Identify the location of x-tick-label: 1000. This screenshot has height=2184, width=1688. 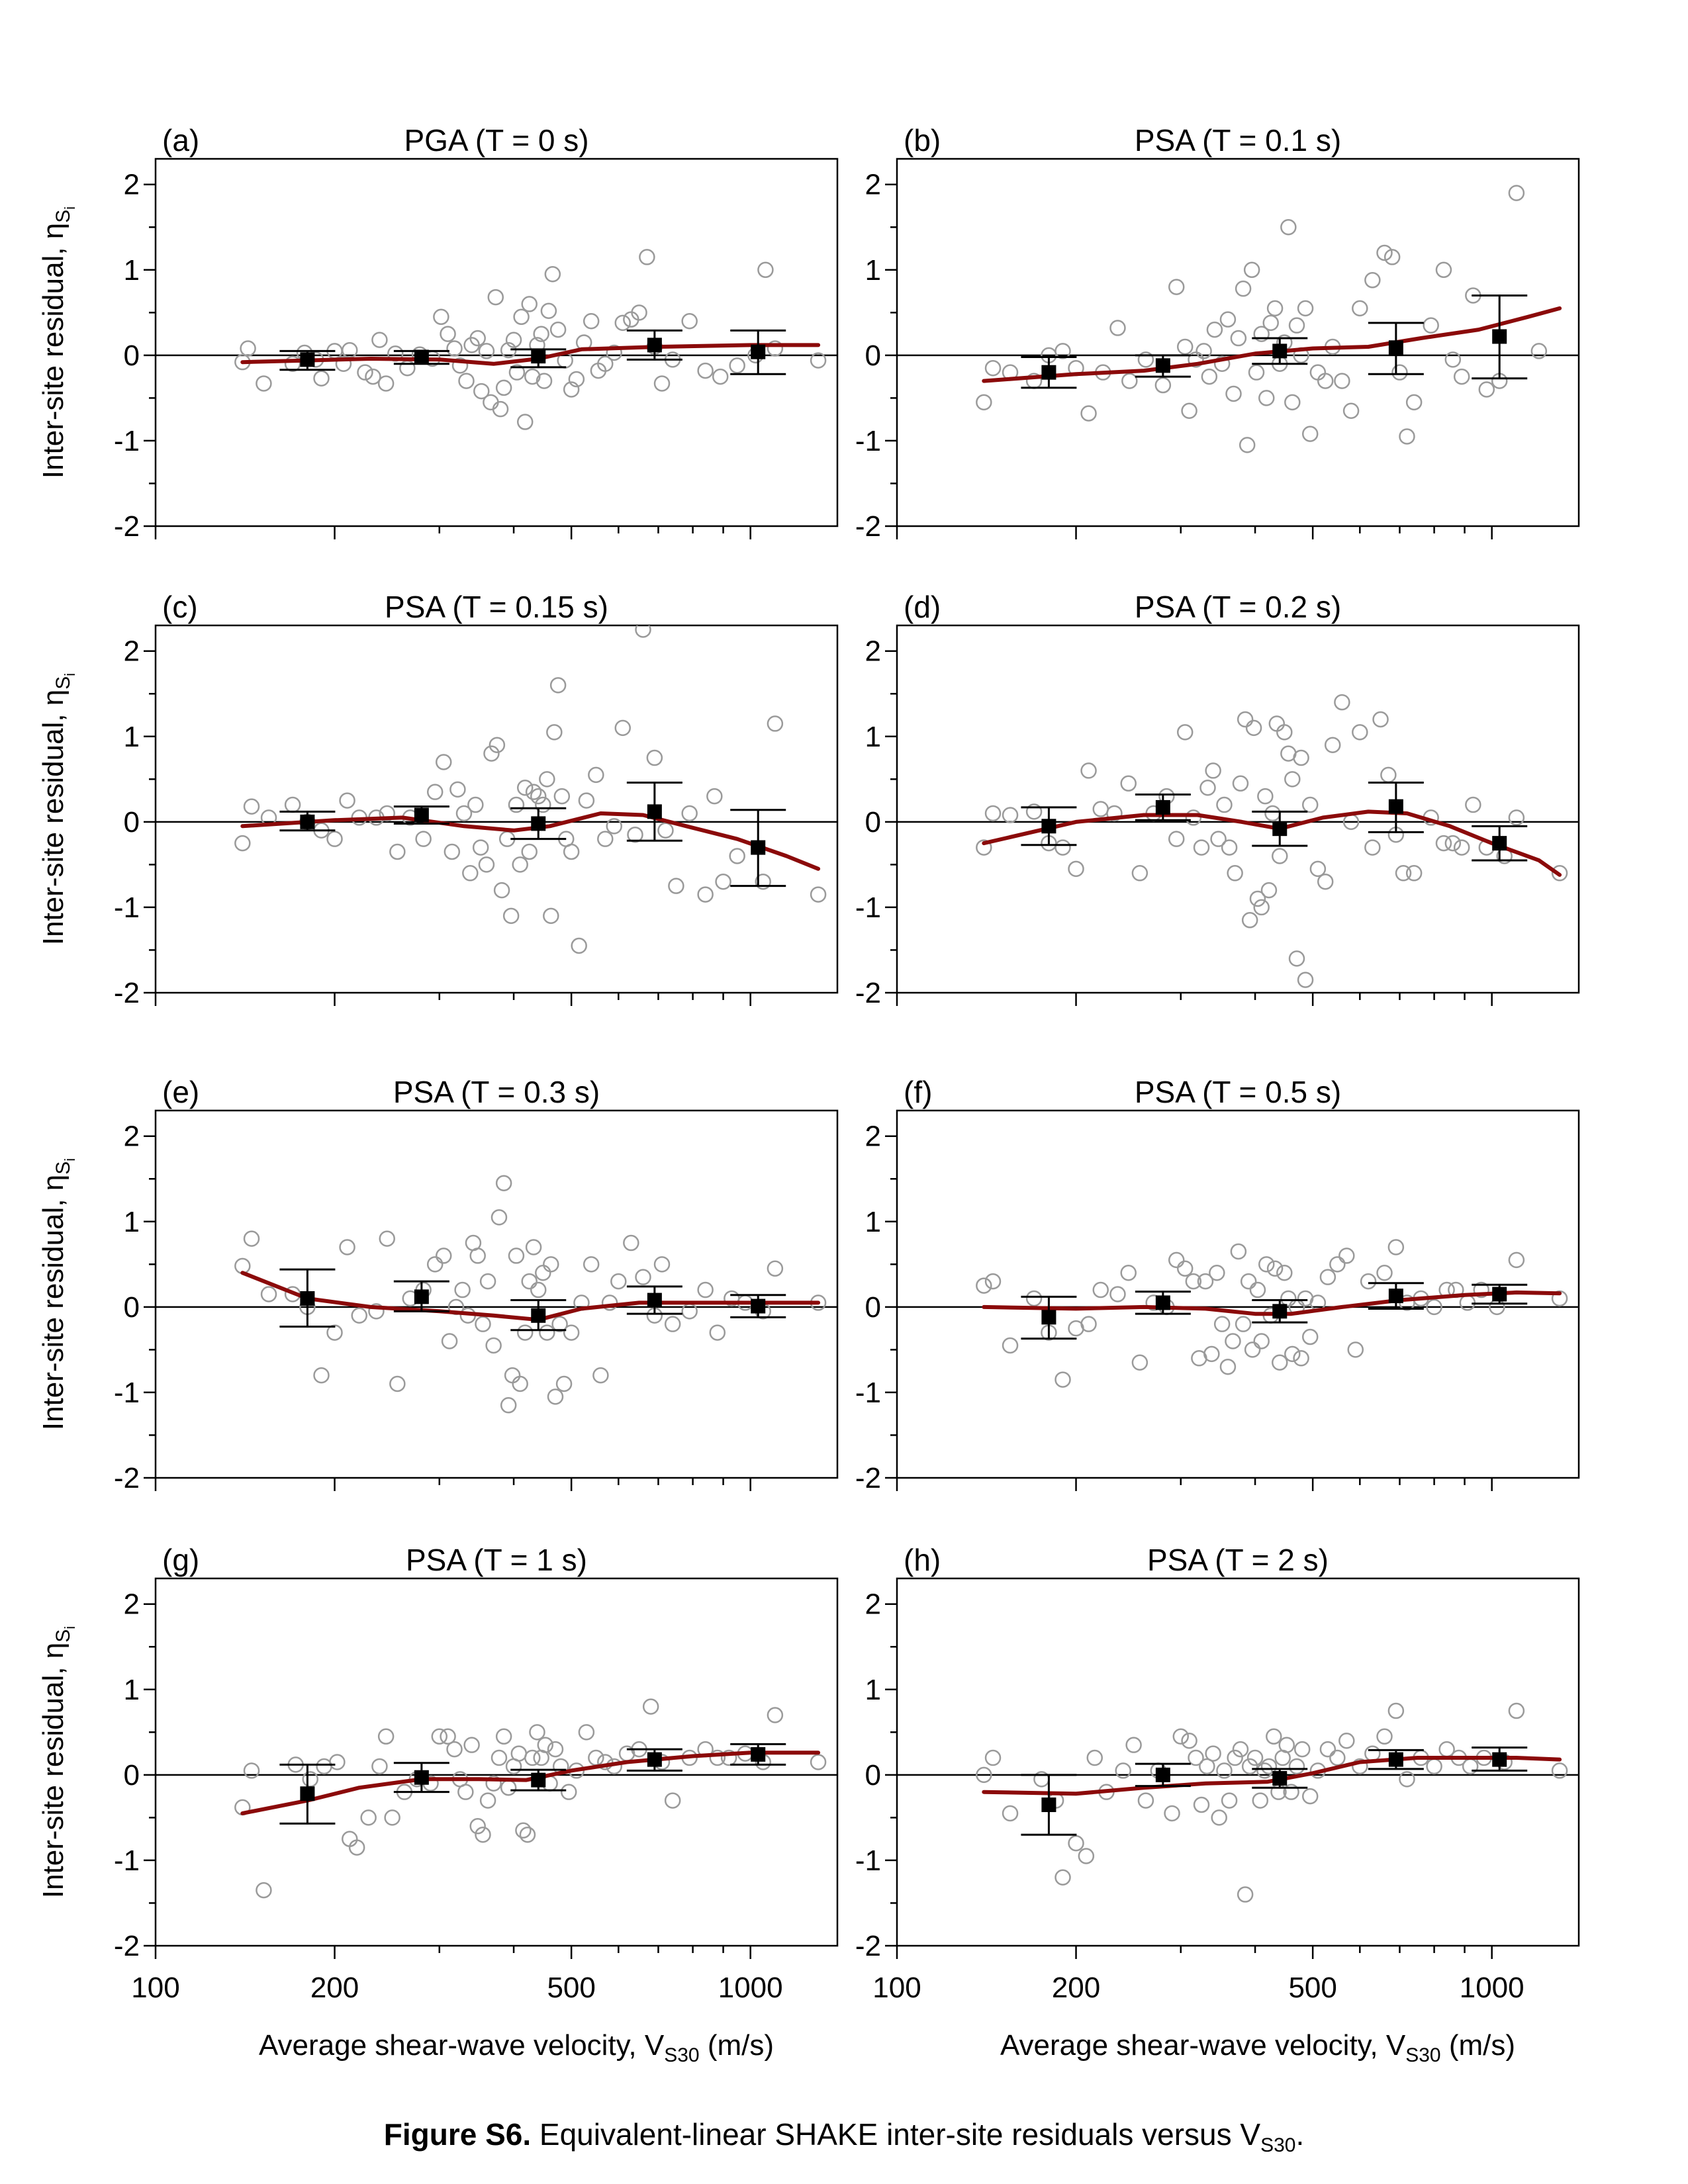
(750, 1988).